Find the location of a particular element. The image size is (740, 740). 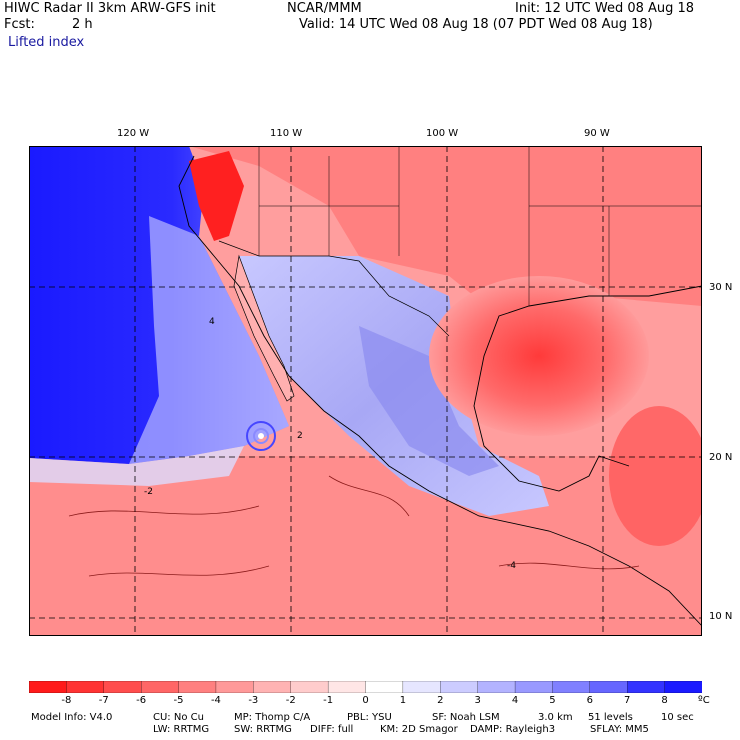

model-info: Model Info: V4.0 is located at coordinates (72, 717).